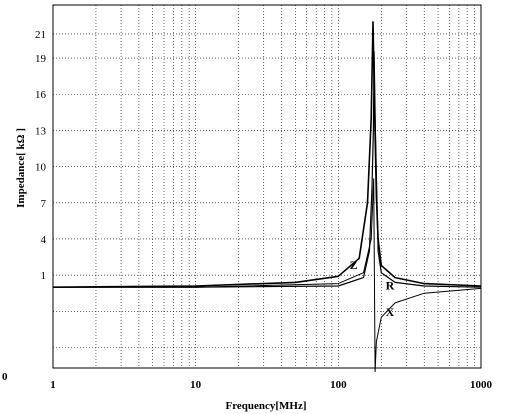  What do you see at coordinates (5, 377) in the screenshot?
I see `origin-label: 0` at bounding box center [5, 377].